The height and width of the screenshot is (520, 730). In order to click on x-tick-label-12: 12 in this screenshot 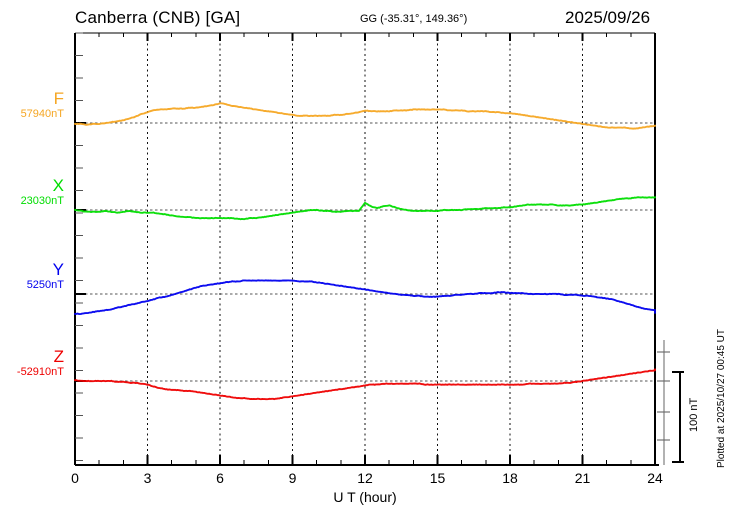, I will do `click(365, 478)`.